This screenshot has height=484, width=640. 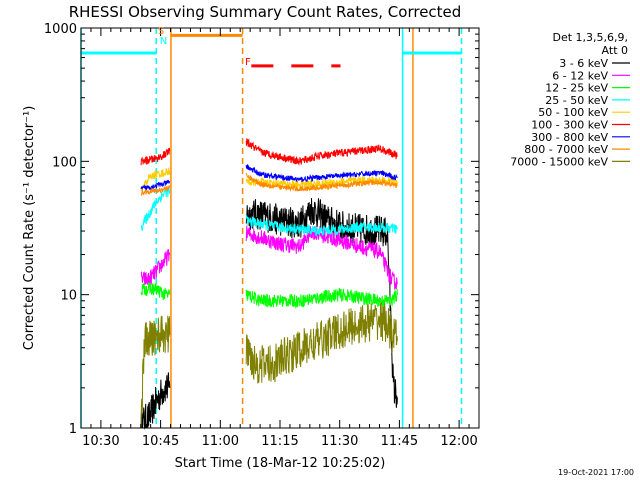 I want to click on y-tick-label-0: 1, so click(x=73, y=429).